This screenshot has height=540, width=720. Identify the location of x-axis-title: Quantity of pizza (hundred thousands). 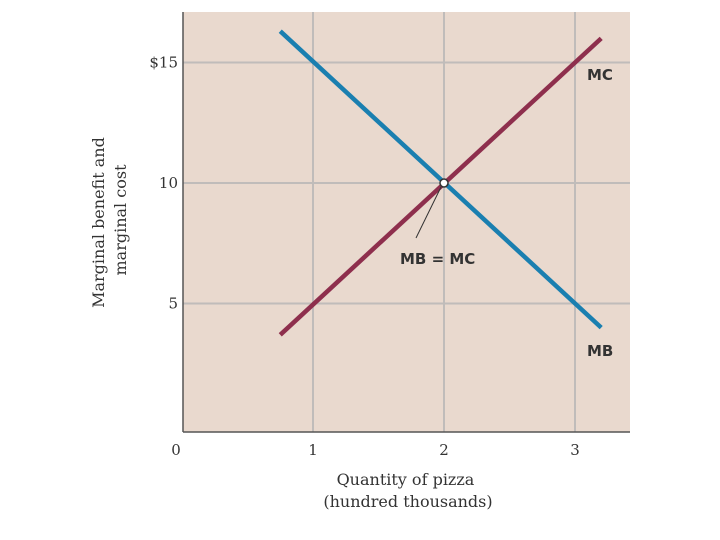
(407, 490).